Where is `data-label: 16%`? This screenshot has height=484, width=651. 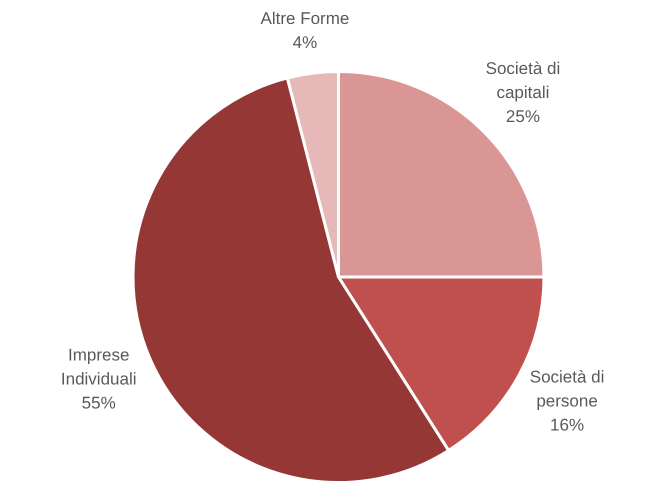 data-label: 16% is located at coordinates (567, 425).